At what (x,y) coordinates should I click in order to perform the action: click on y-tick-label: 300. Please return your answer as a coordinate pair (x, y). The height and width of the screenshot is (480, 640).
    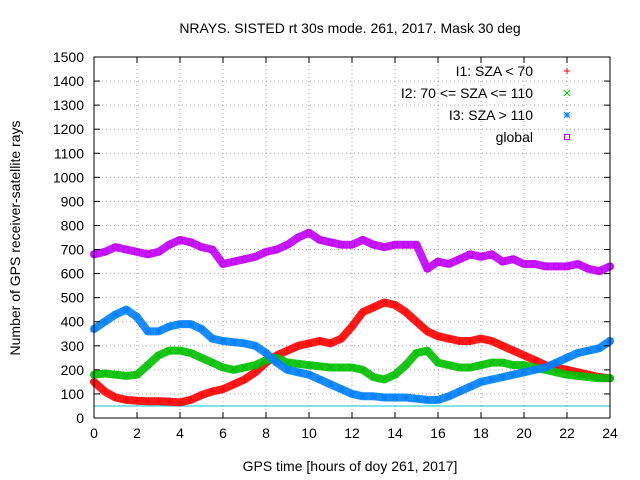
    Looking at the image, I should click on (73, 346).